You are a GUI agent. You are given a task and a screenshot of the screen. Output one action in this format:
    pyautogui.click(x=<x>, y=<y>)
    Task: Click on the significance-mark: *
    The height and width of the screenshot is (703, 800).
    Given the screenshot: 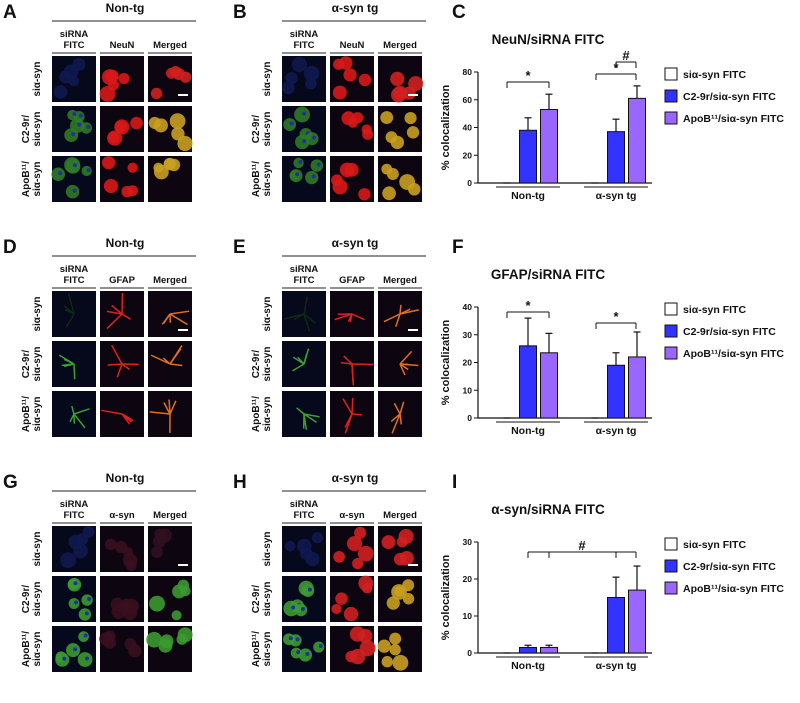 What is the action you would take?
    pyautogui.click(x=528, y=75)
    